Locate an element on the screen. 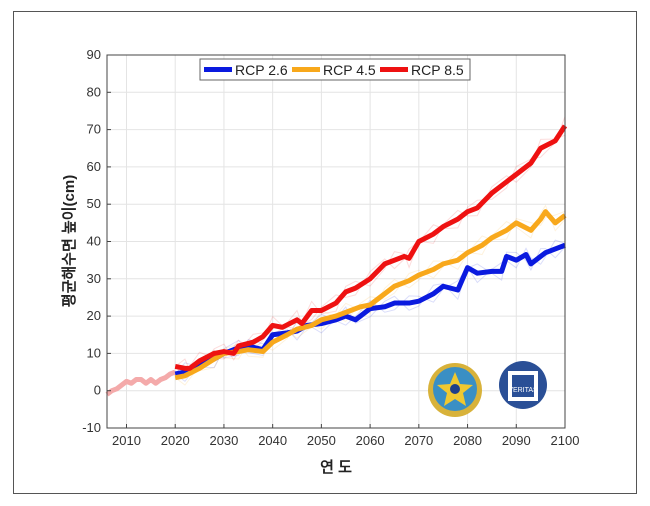 Image resolution: width=650 pixels, height=506 pixels. historical-line is located at coordinates (141, 383).